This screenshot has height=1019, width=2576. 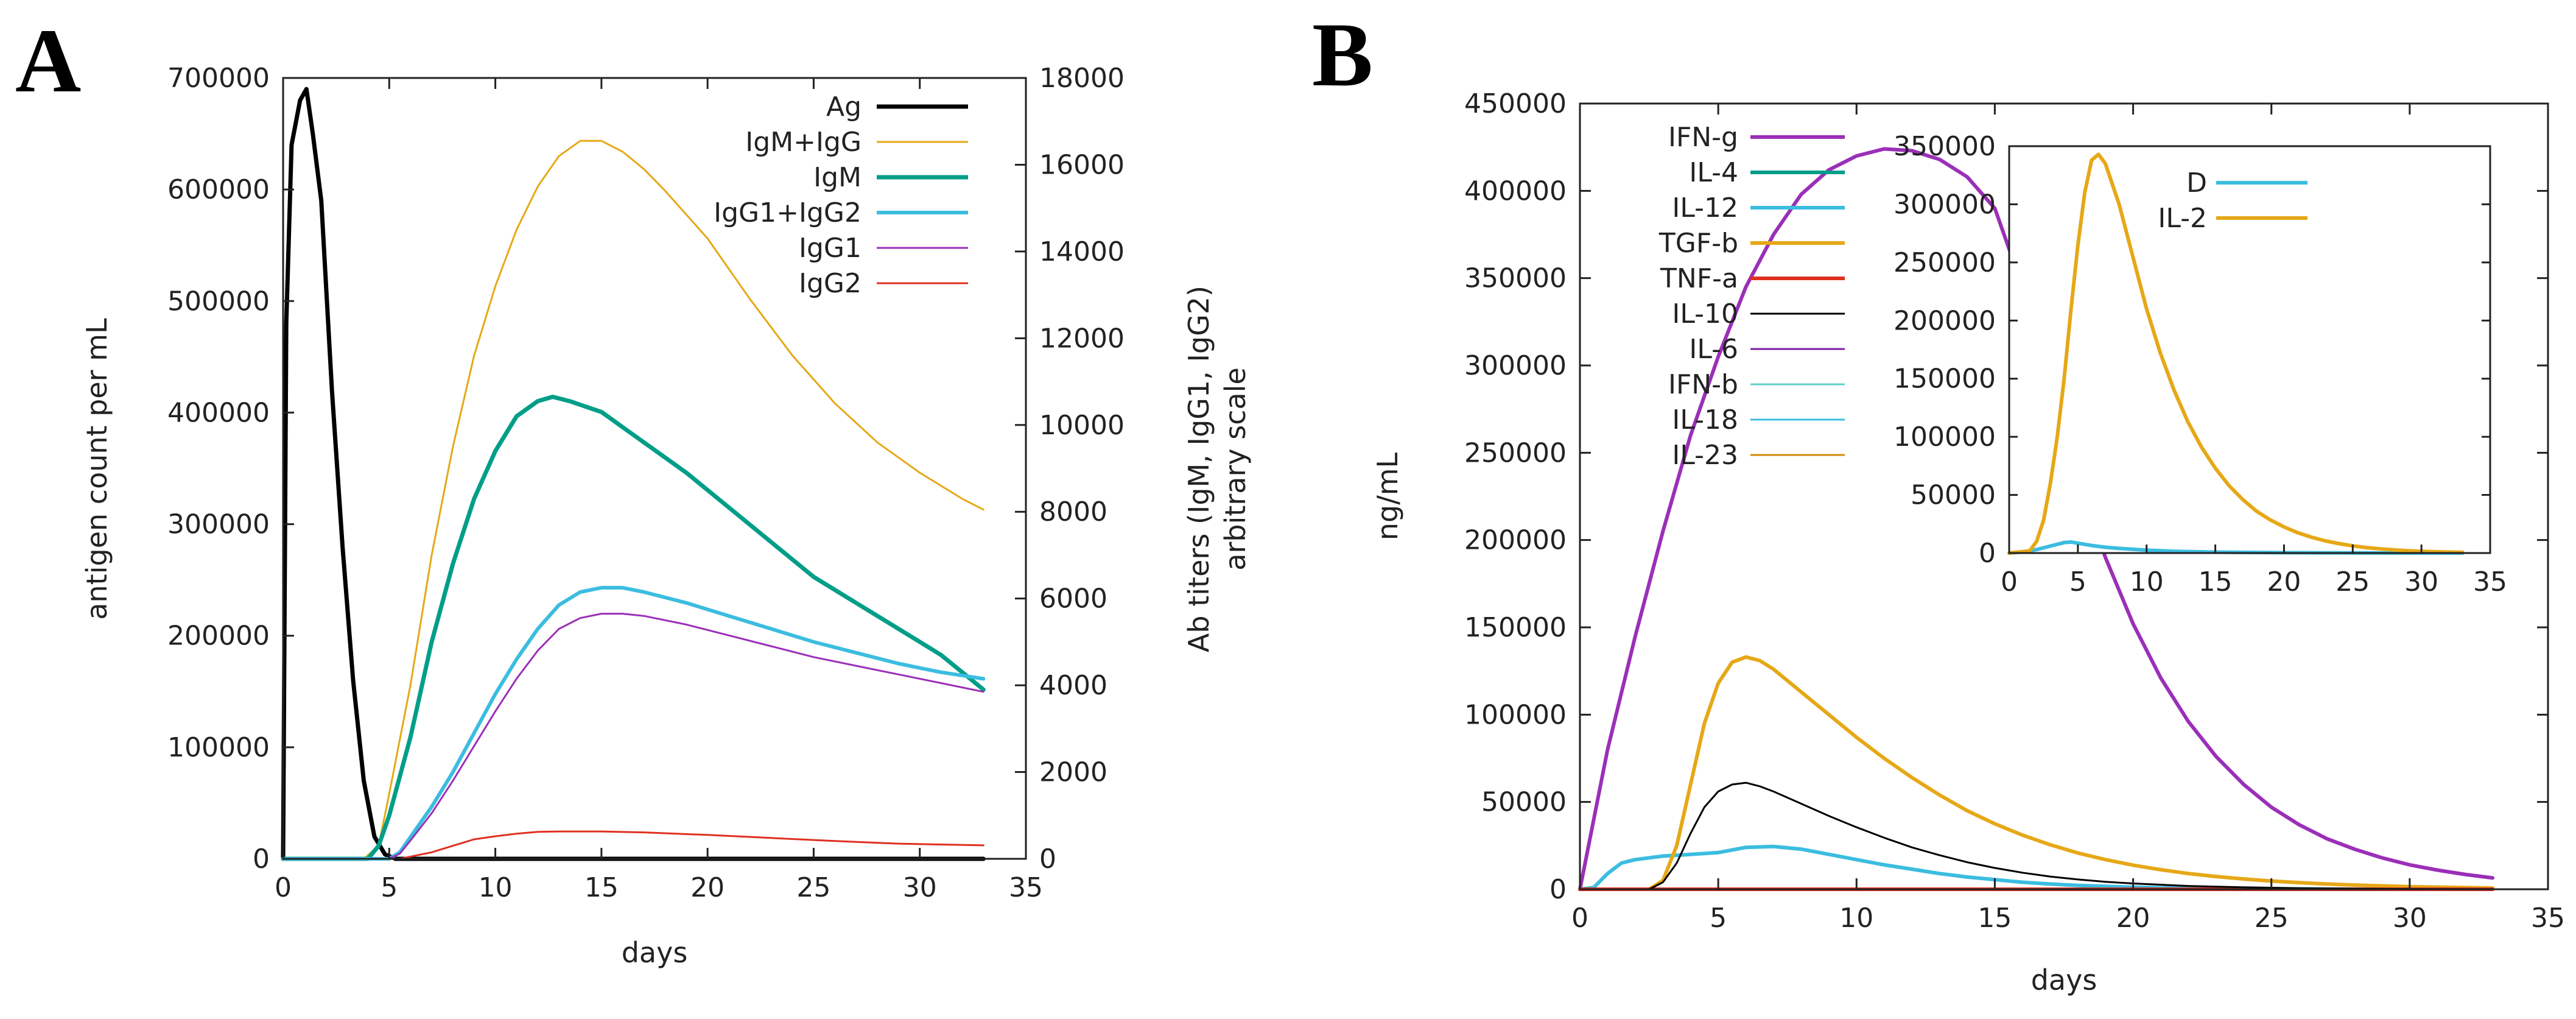 I want to click on legend-label: IgG2, so click(x=830, y=284).